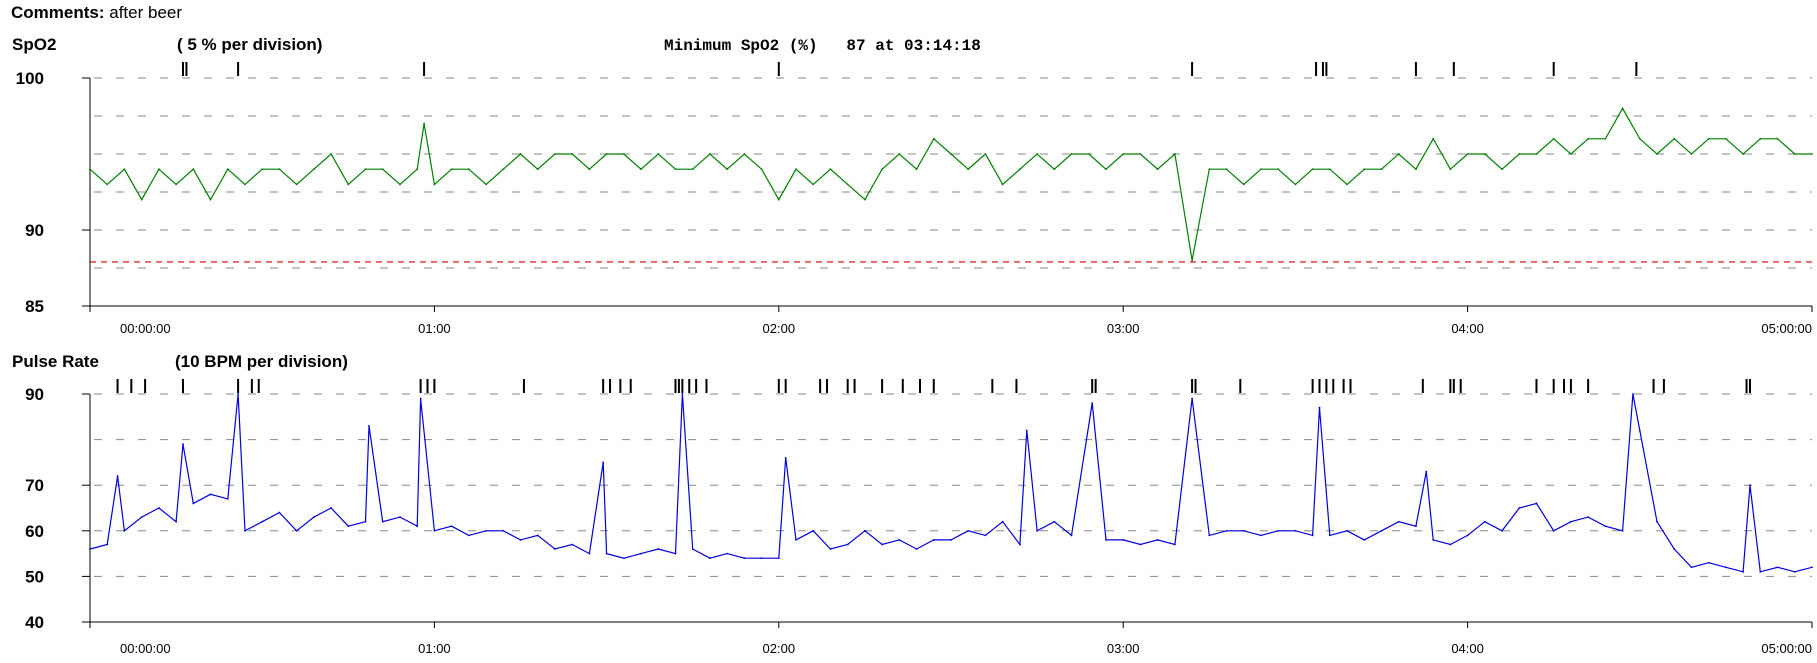 The height and width of the screenshot is (663, 1817). I want to click on y-tick-label: 40, so click(34, 622).